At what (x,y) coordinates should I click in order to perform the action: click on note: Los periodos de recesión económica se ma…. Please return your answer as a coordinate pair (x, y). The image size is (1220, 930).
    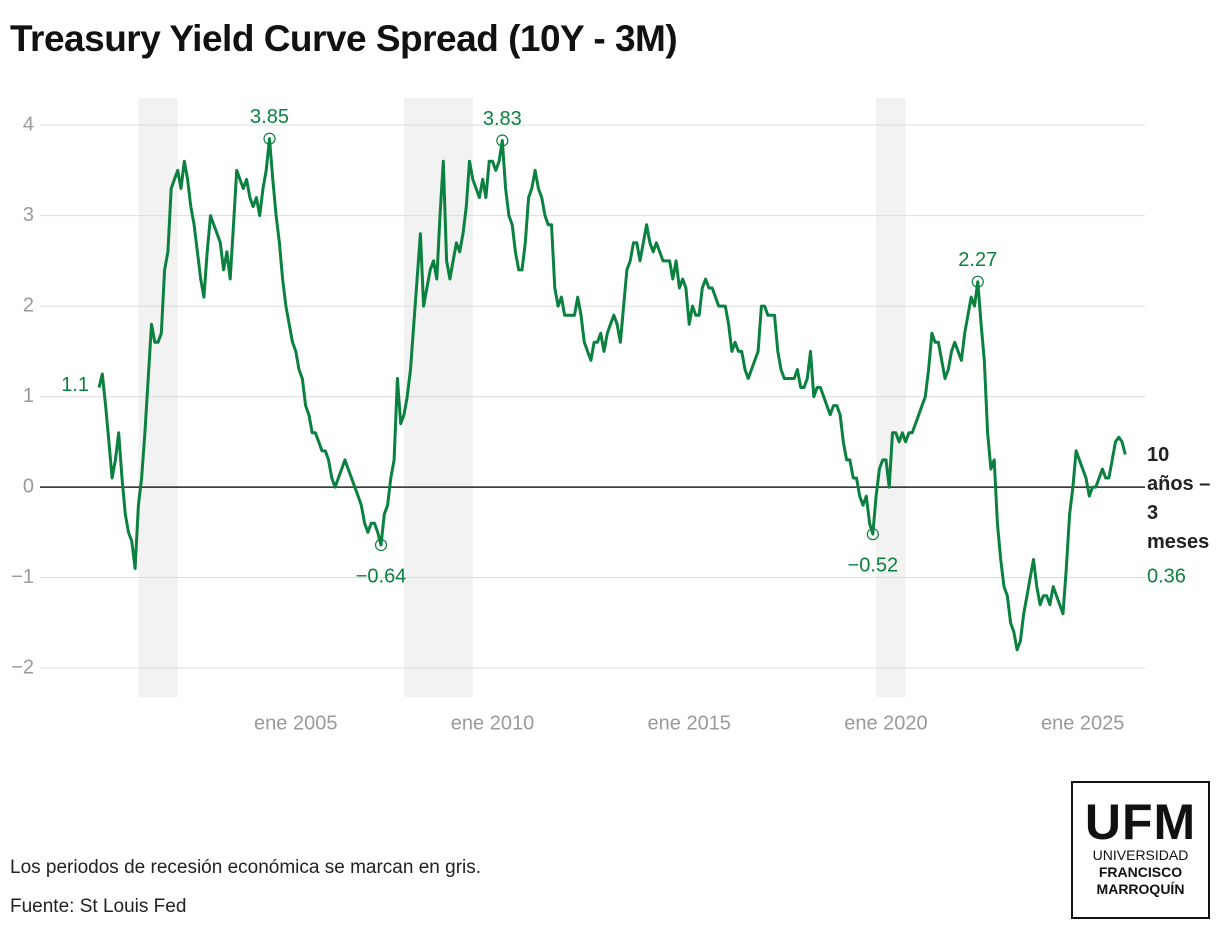
    Looking at the image, I should click on (246, 867).